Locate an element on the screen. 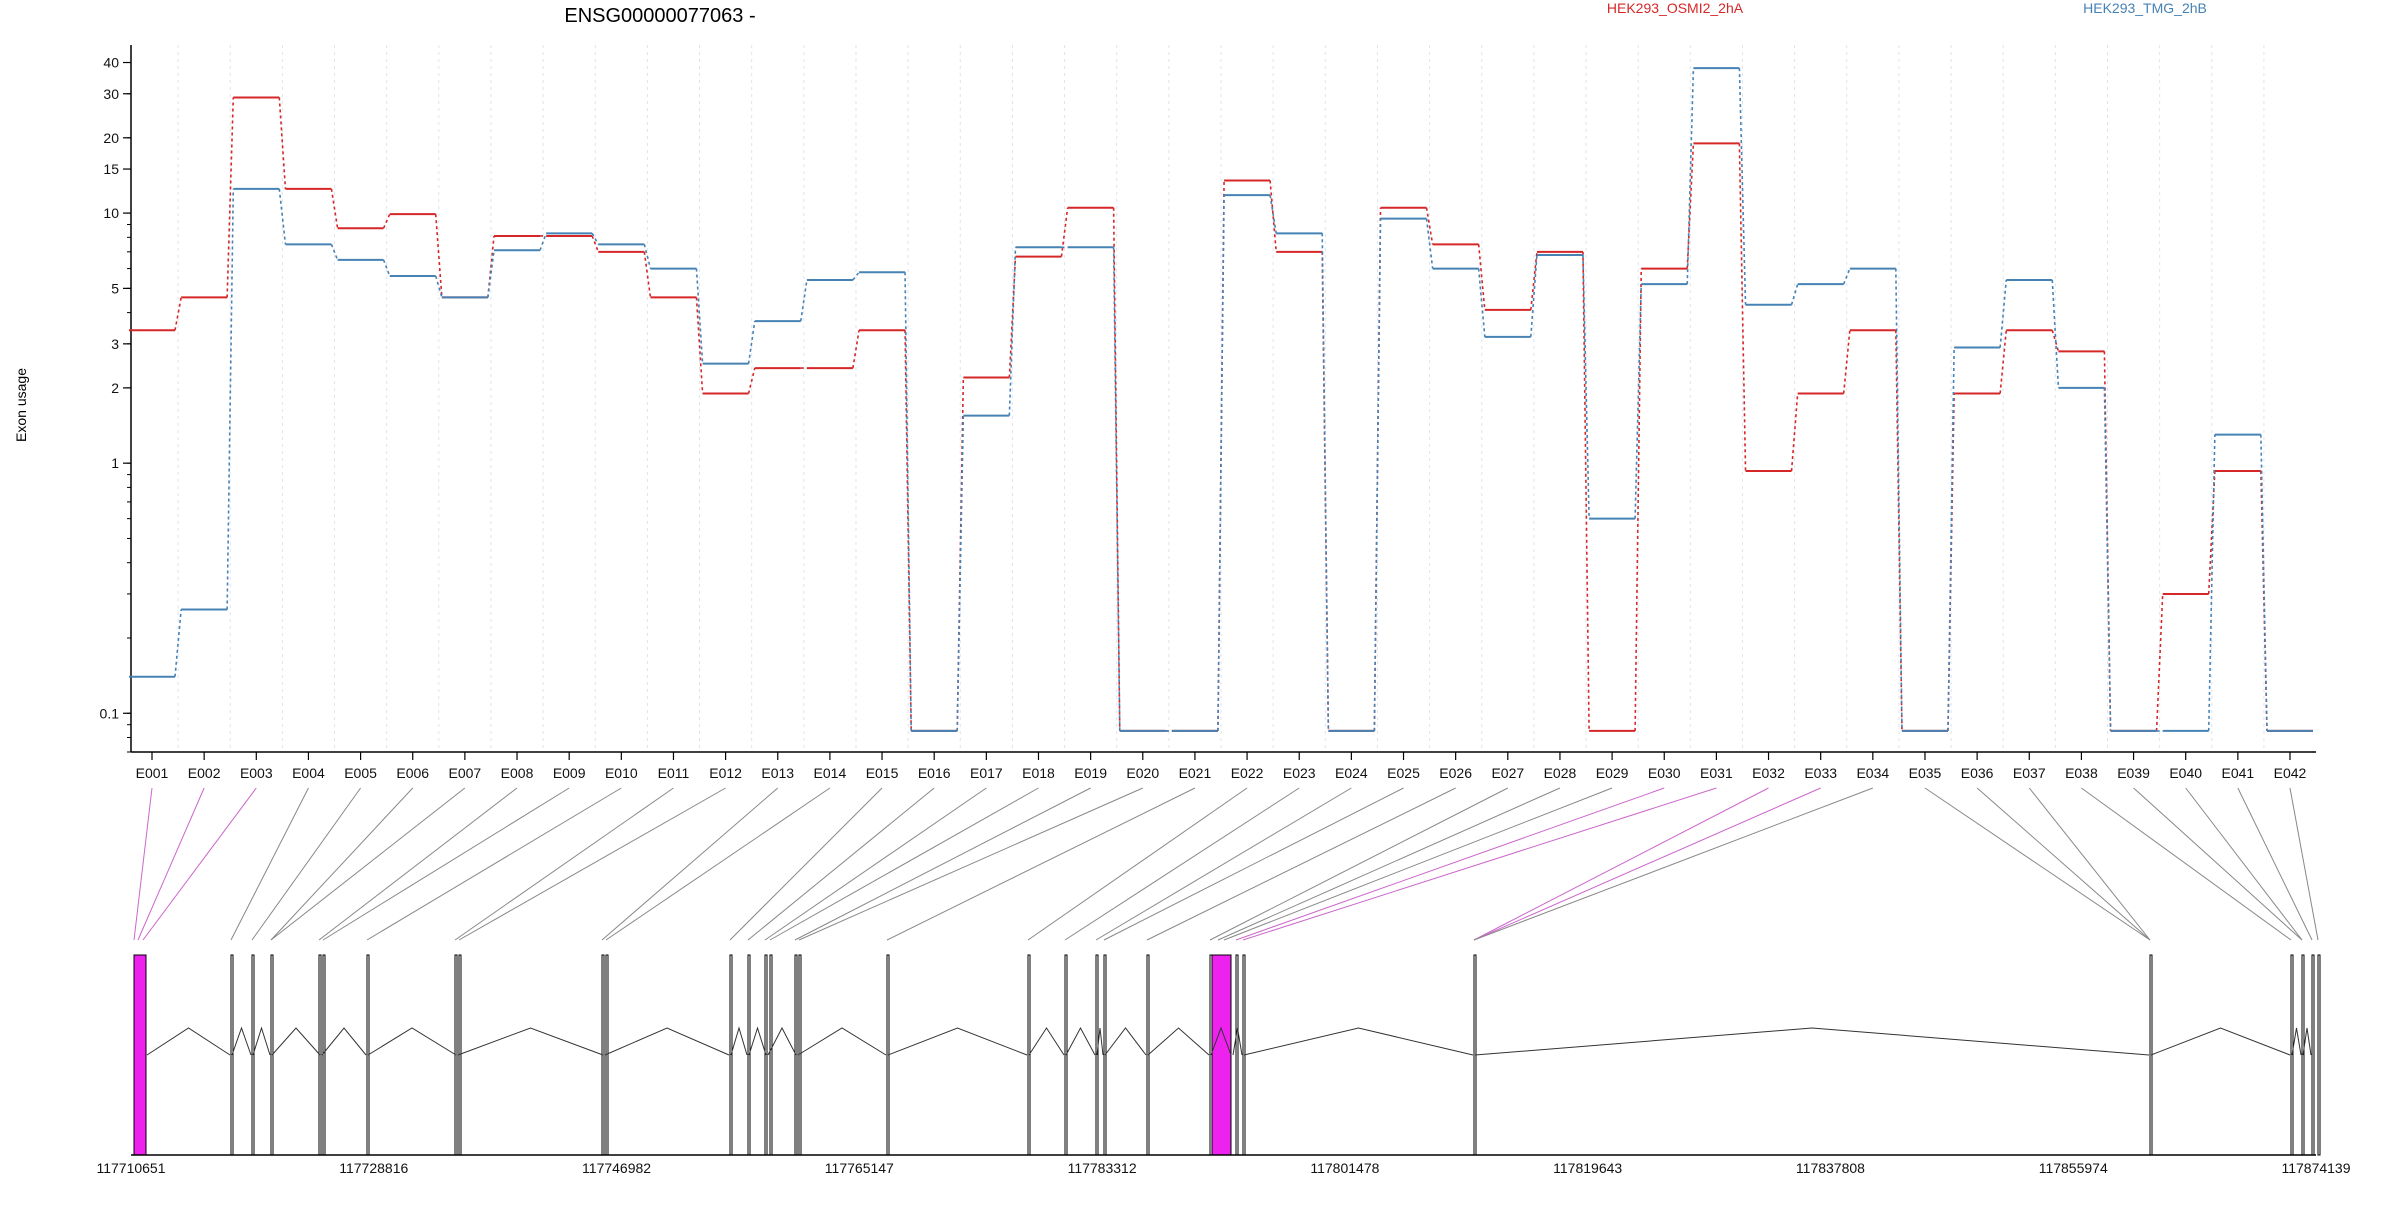  x-tick-label: E021 is located at coordinates (1195, 773).